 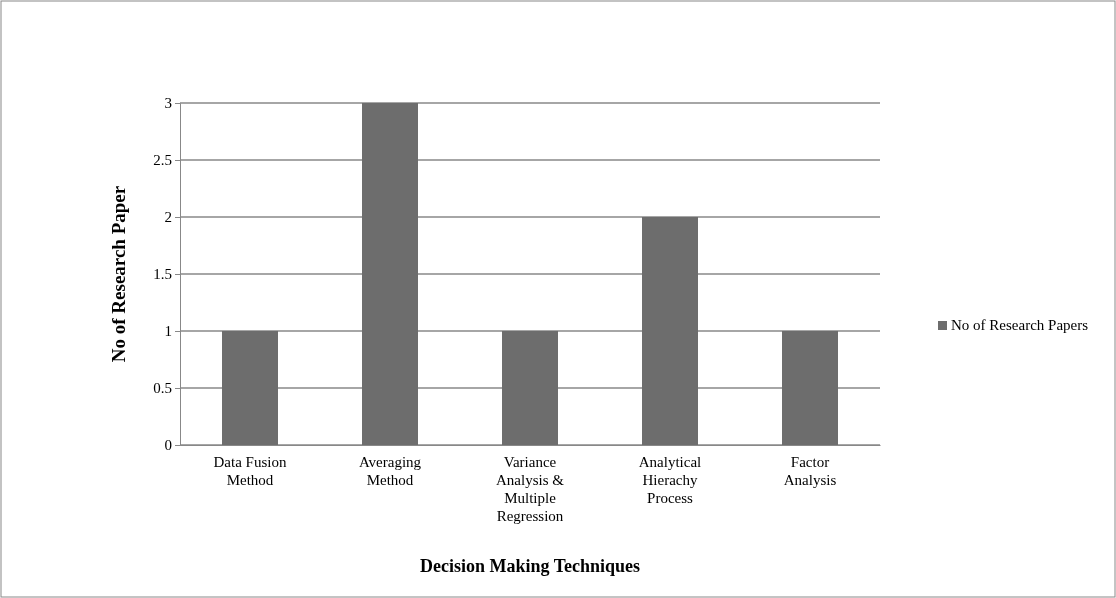 I want to click on y-tick-label: 2.5, so click(x=162, y=160).